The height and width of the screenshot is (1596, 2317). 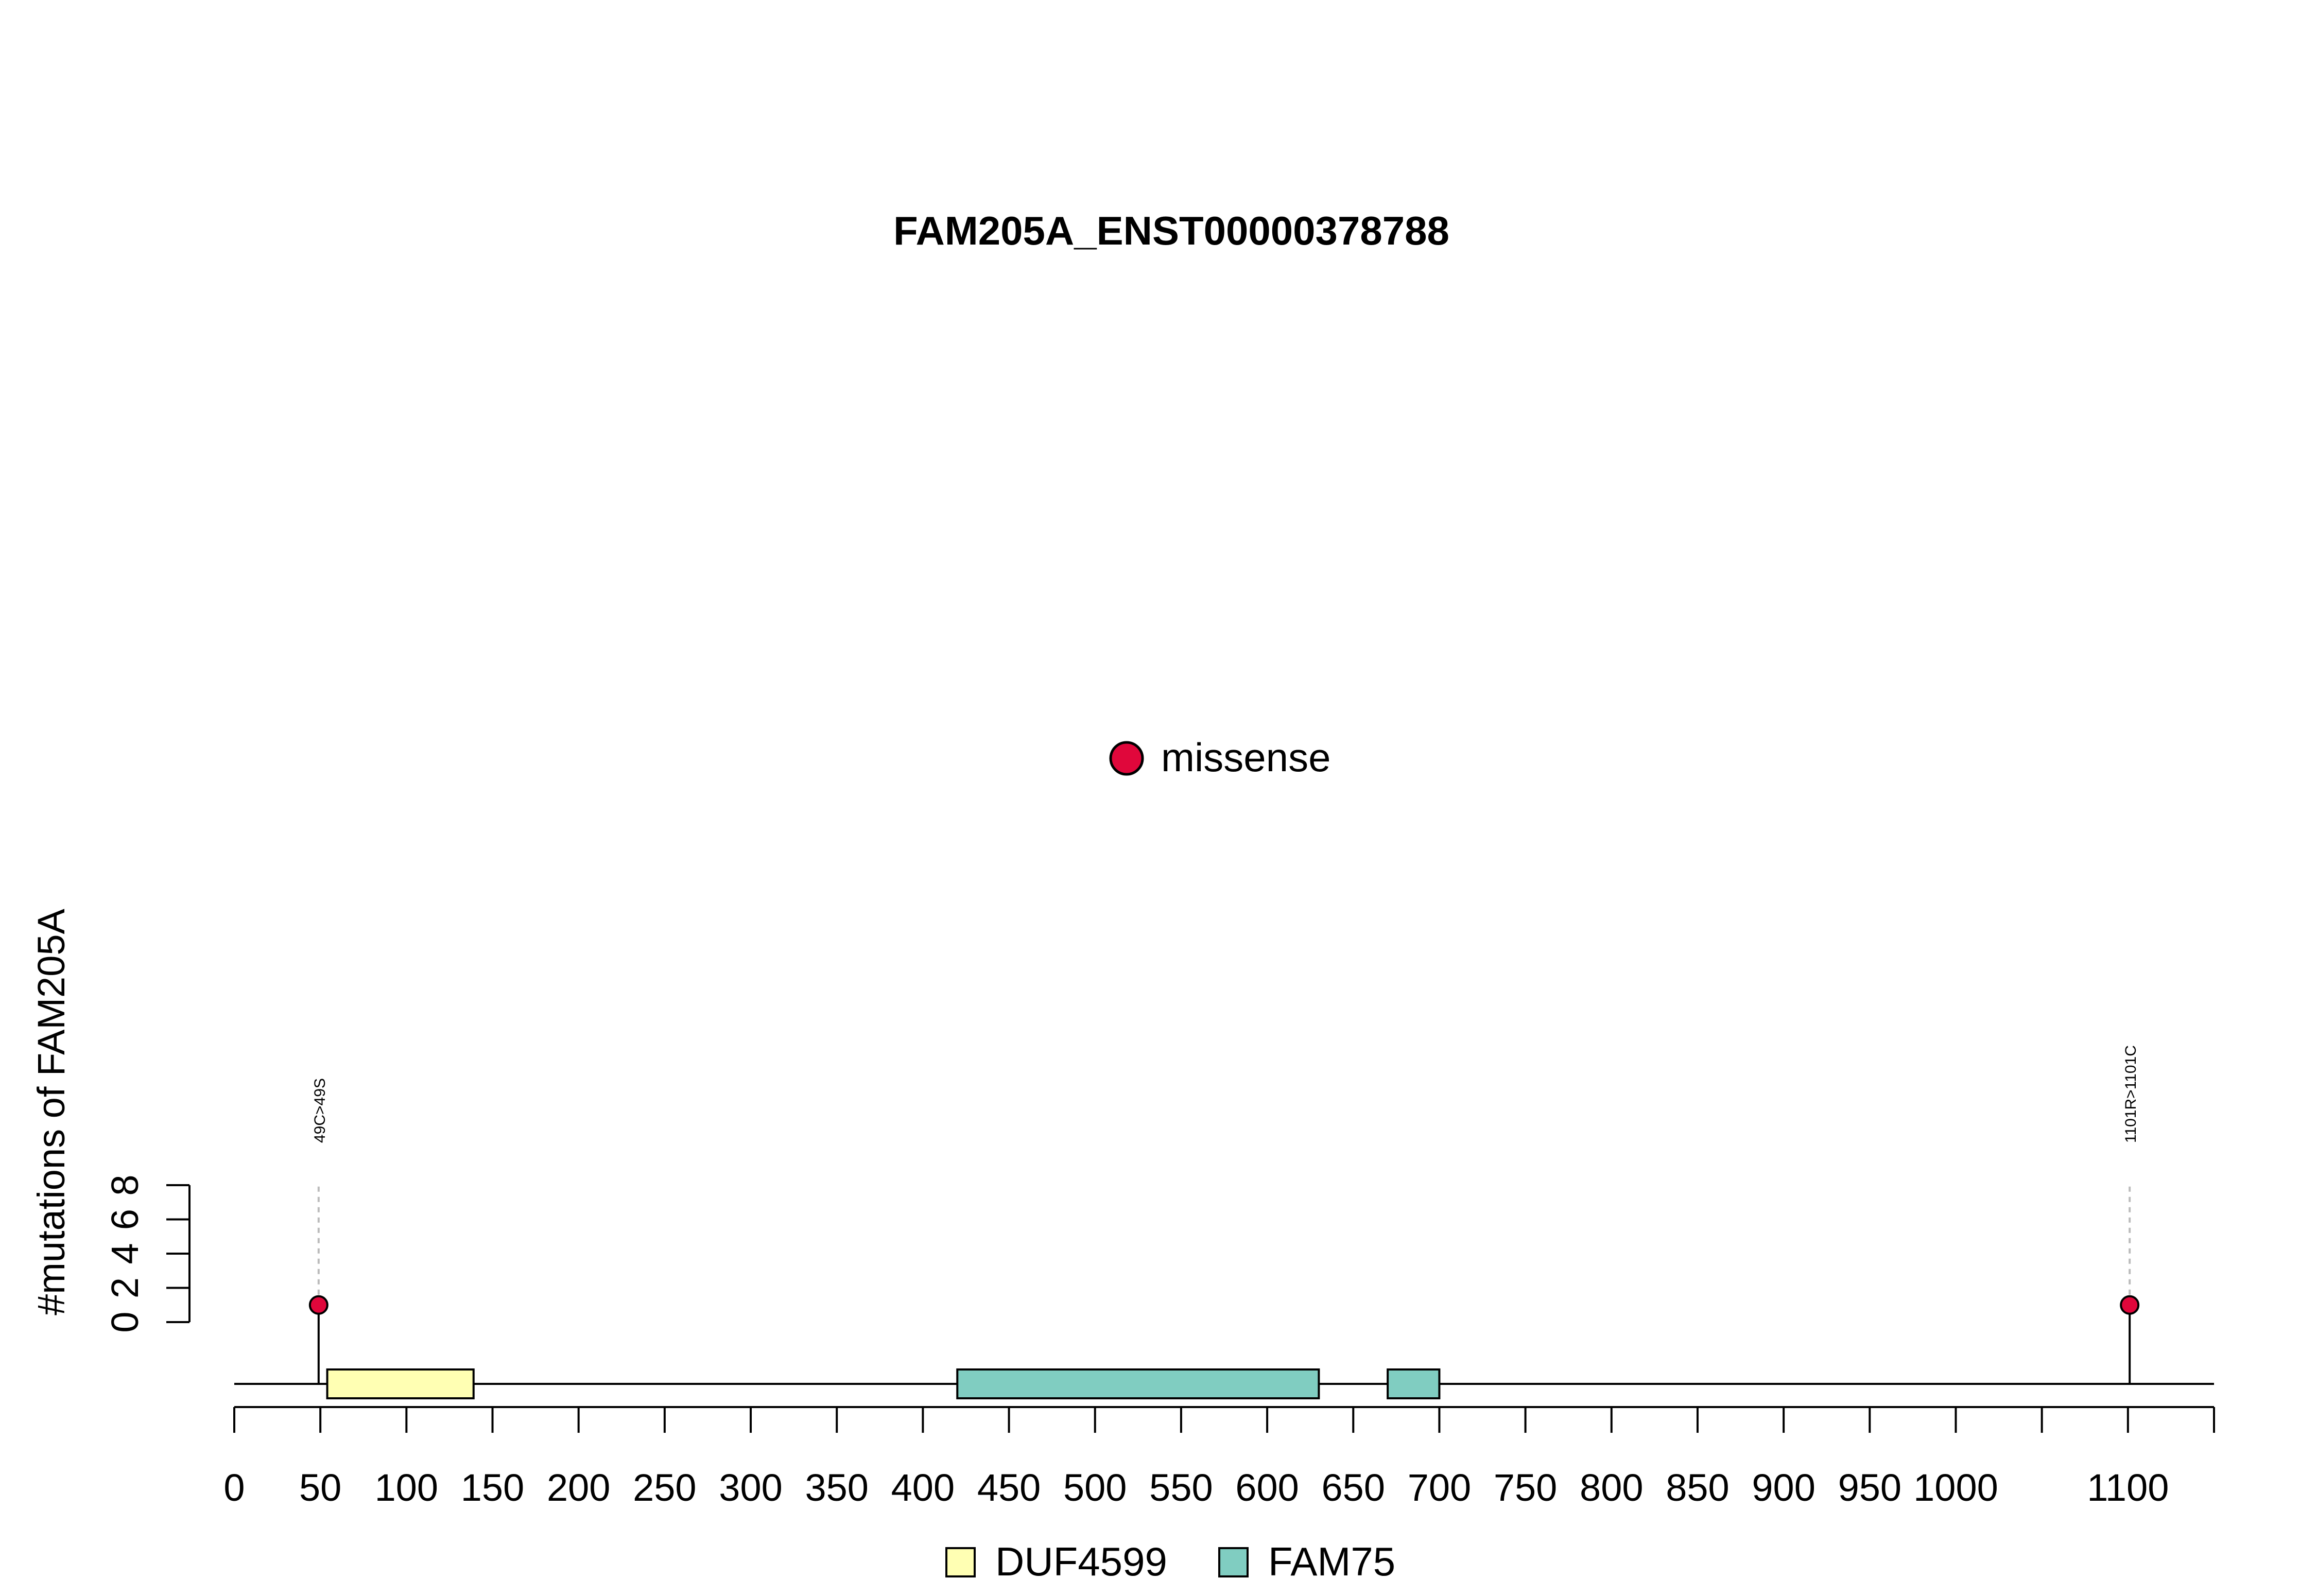 I want to click on x-tick-label: 950, so click(x=1869, y=1487).